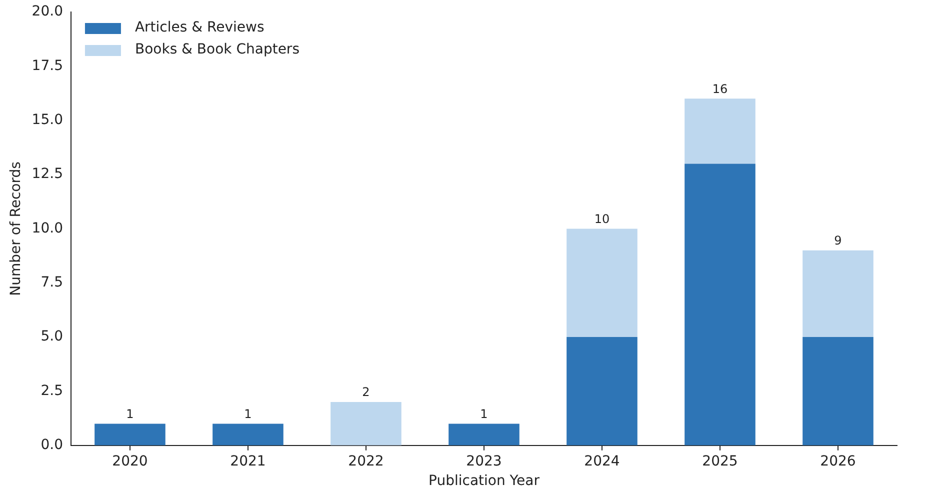 This screenshot has width=925, height=490. Describe the element at coordinates (217, 50) in the screenshot. I see `legend-label: Books & Book Chapters` at that location.